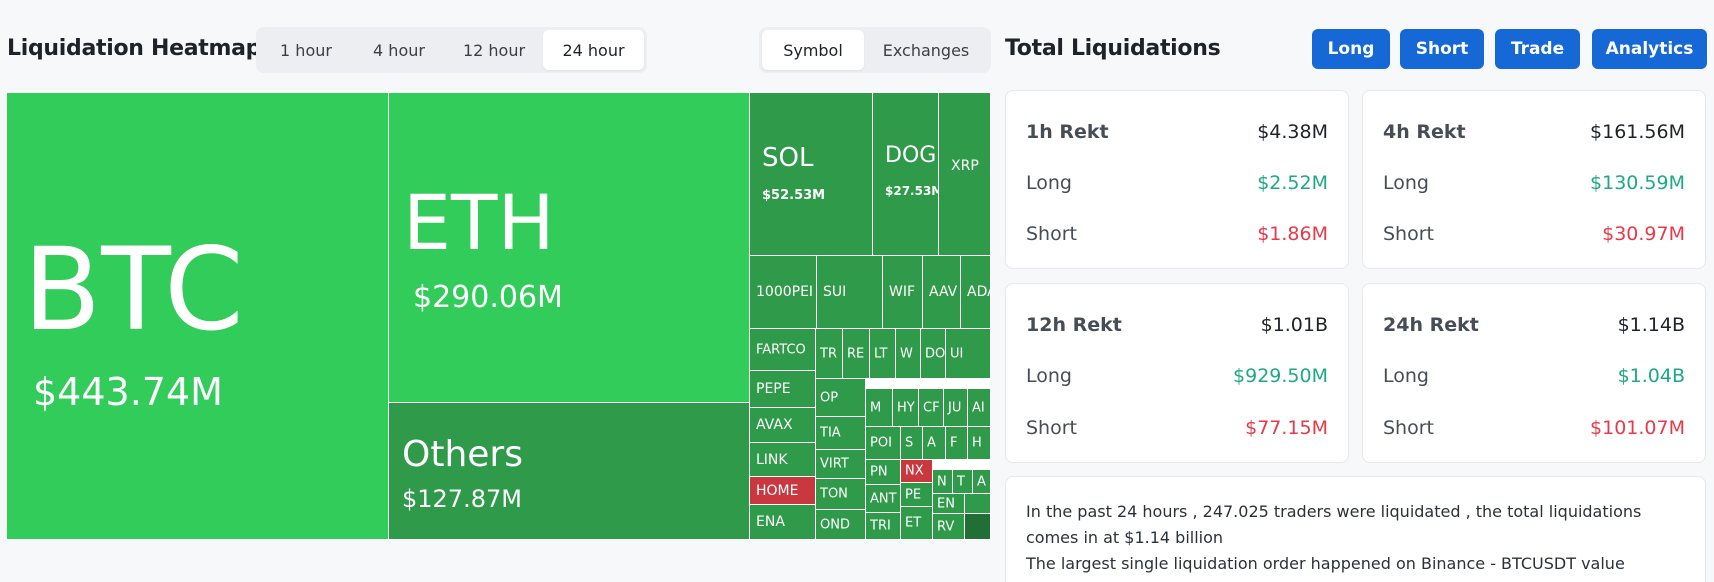  Describe the element at coordinates (813, 50) in the screenshot. I see `tab-symbol: Symbol` at that location.